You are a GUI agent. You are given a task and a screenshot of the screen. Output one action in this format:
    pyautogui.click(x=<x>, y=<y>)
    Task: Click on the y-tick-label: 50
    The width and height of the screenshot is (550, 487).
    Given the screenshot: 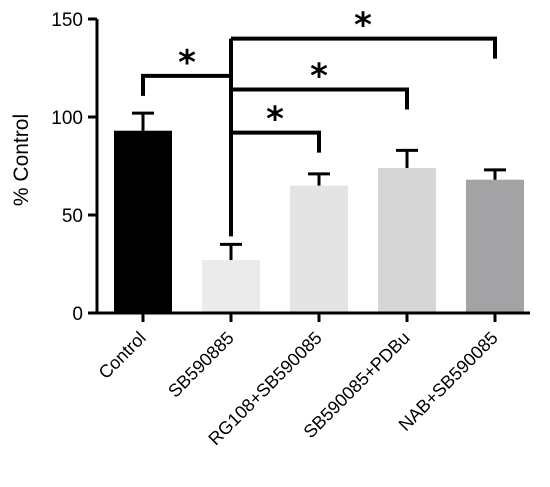 What is the action you would take?
    pyautogui.click(x=72, y=216)
    